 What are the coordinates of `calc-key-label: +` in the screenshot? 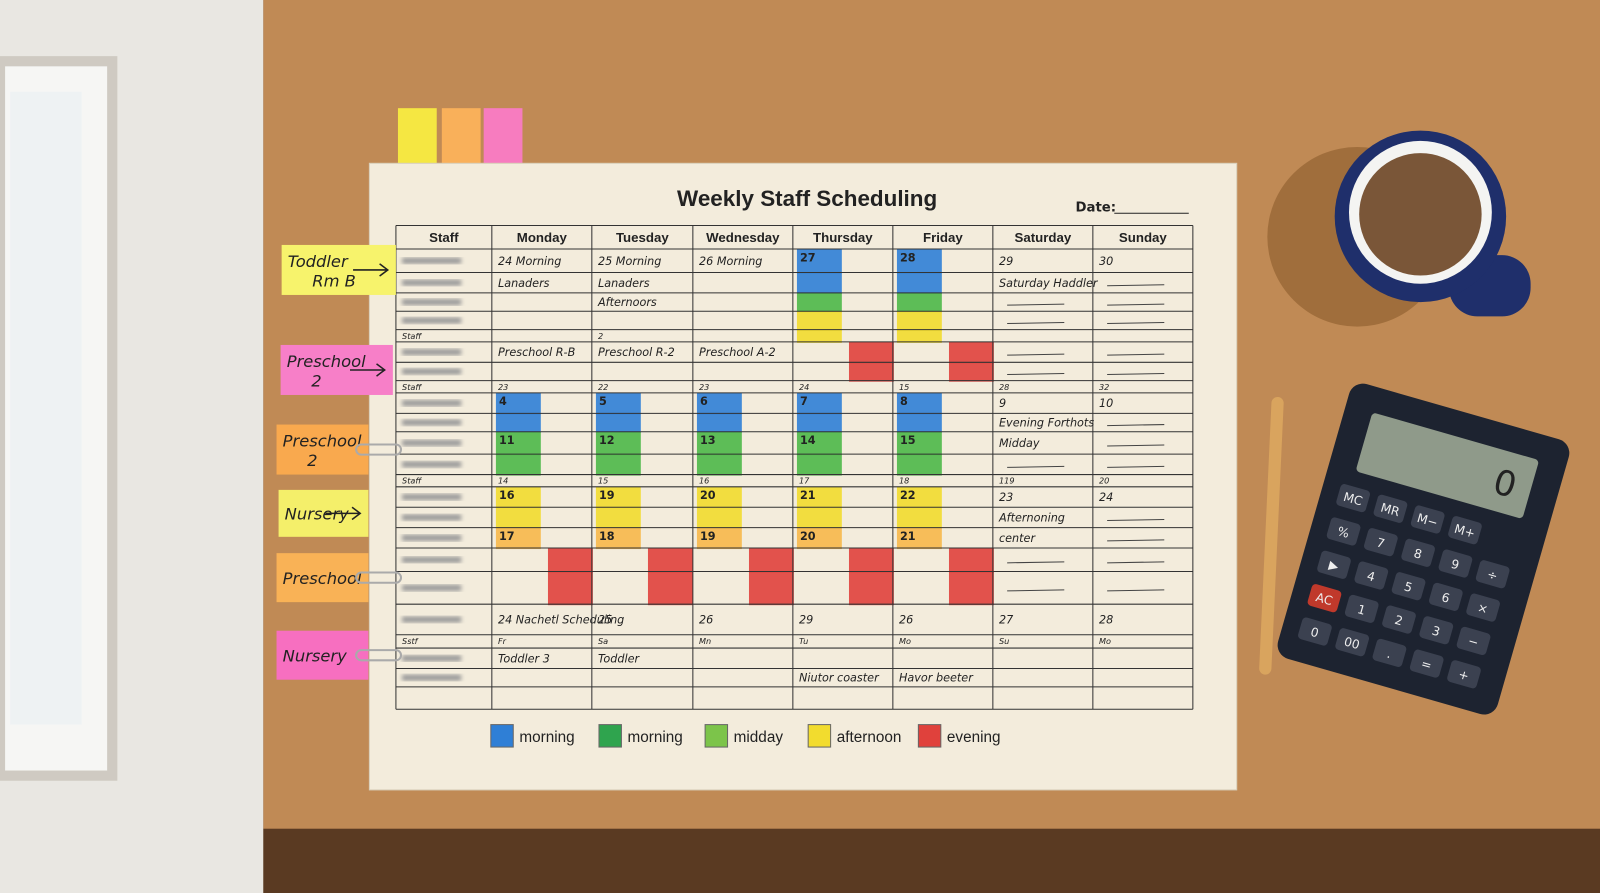 It's located at (1464, 675).